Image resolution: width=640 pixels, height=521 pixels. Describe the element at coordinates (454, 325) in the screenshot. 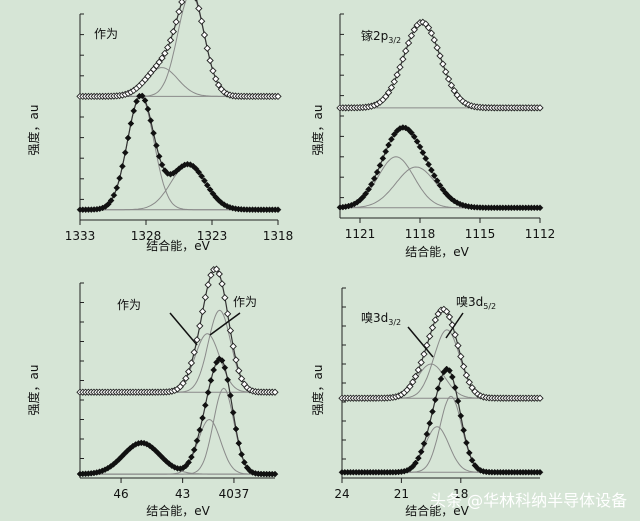

I see `annotation-arrow-3d52` at that location.